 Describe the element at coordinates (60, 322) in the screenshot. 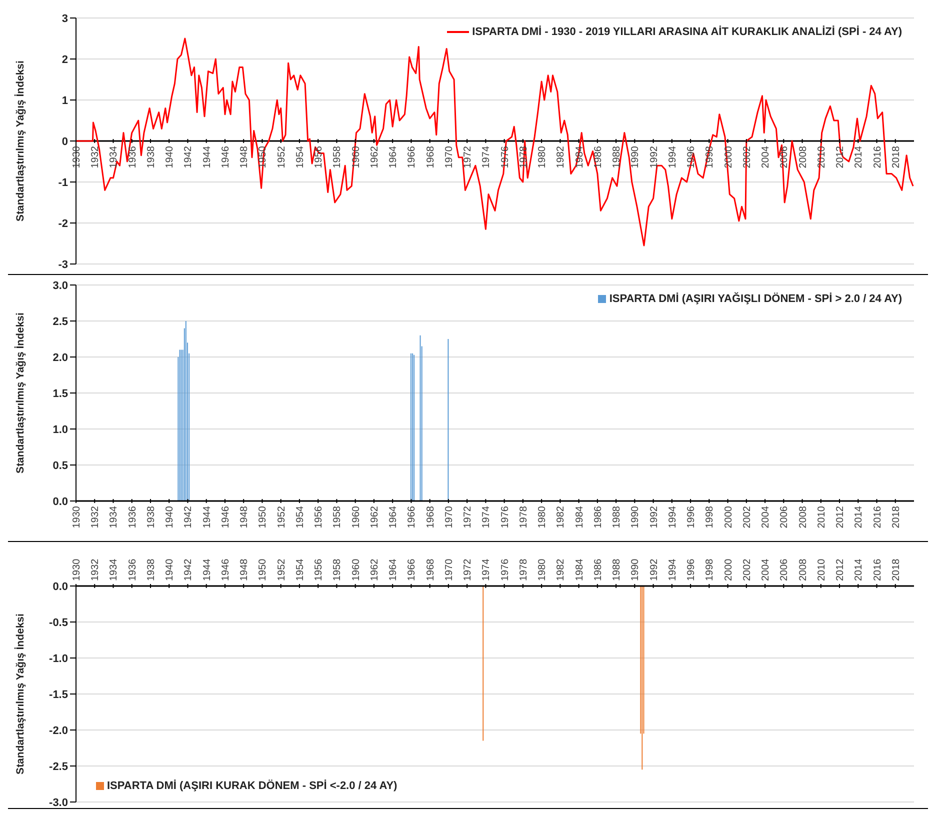

I see `y-tick-label: 2.5` at that location.